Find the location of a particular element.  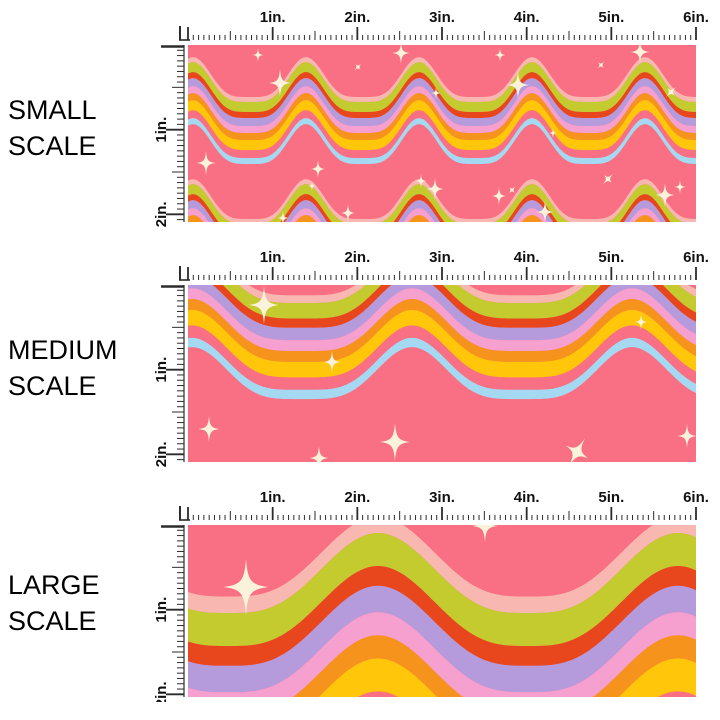

scale-label-line1: SMALL is located at coordinates (52, 110).